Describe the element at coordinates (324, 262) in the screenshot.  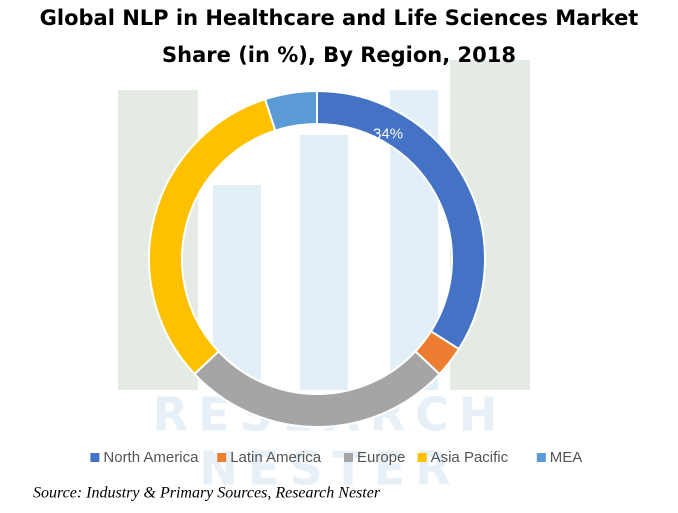
I see `watermark-bar` at that location.